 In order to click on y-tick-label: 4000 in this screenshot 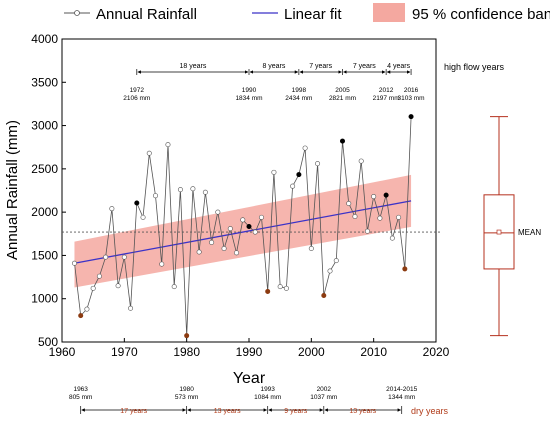, I will do `click(44, 39)`.